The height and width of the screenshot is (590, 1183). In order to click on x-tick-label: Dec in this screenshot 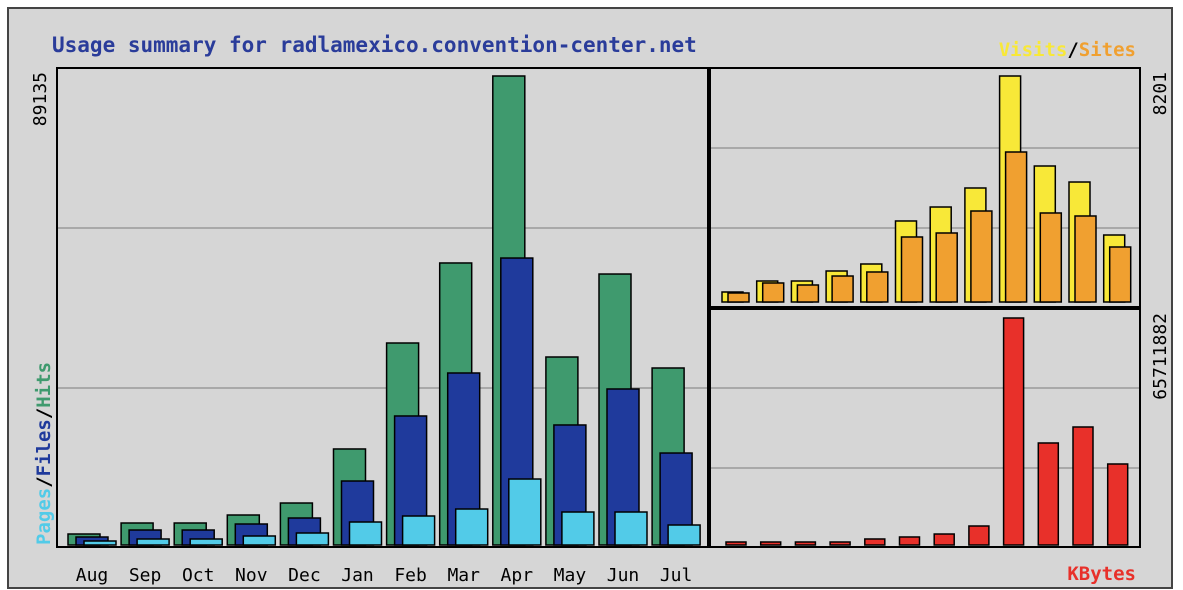, I will do `click(304, 575)`.